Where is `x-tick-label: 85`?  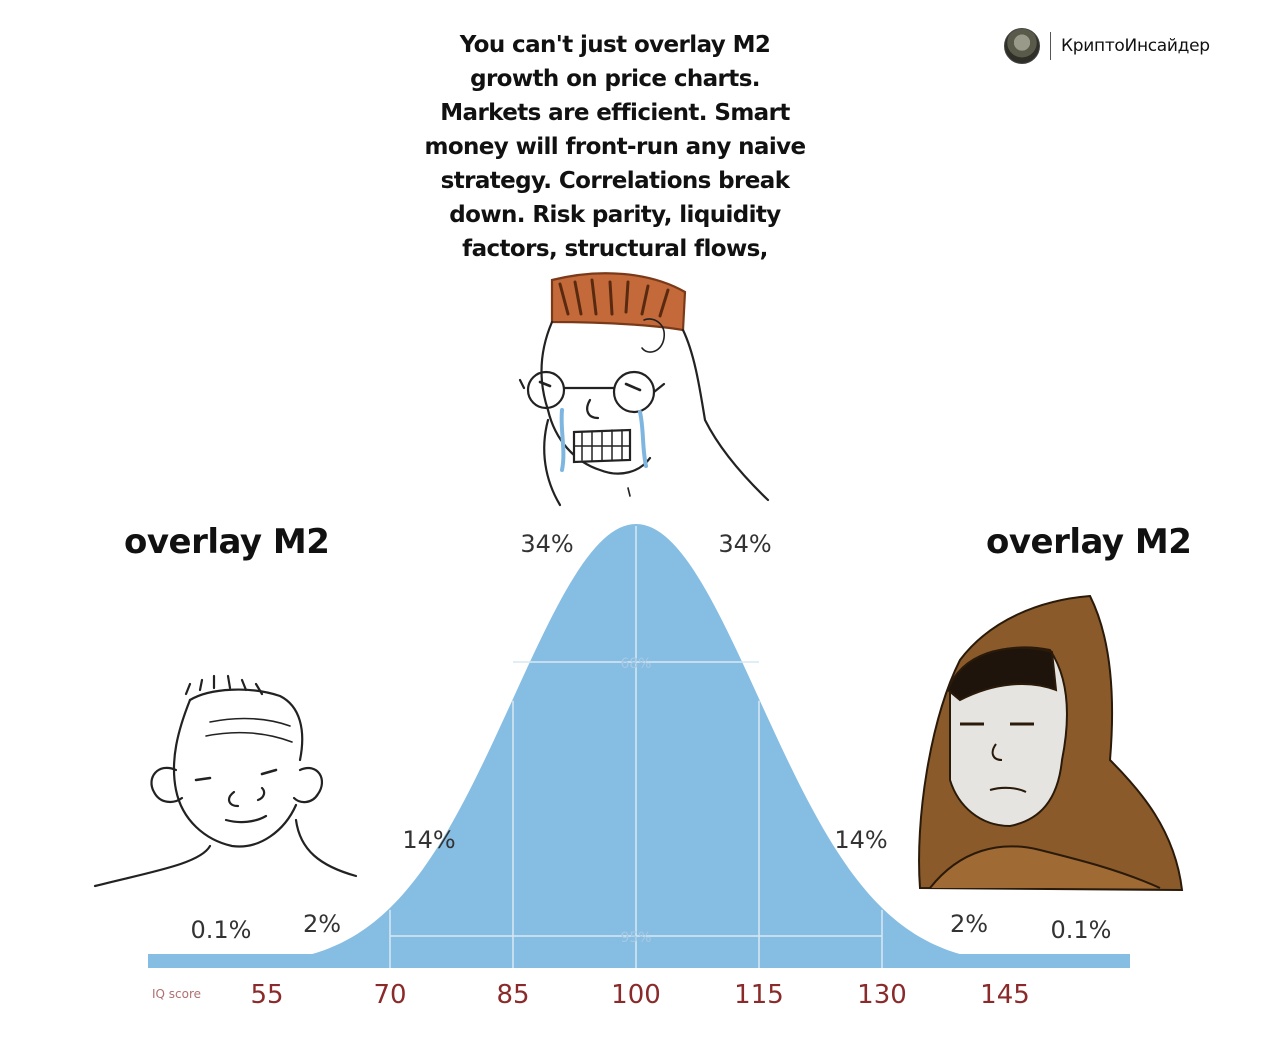
x-tick-label: 85 is located at coordinates (512, 995).